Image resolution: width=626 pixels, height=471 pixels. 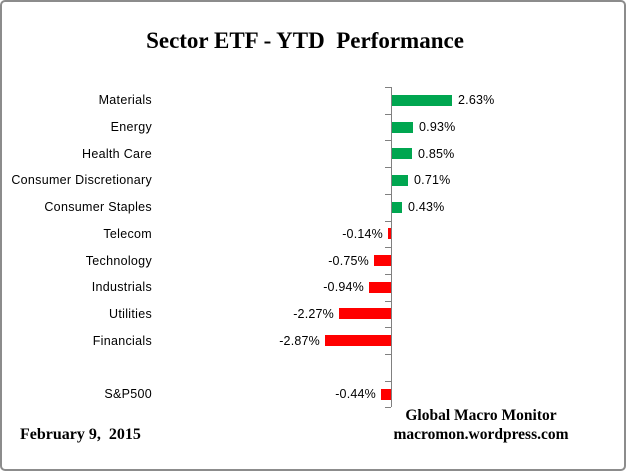 What do you see at coordinates (355, 394) in the screenshot?
I see `value-label-s-p500: -0.44%` at bounding box center [355, 394].